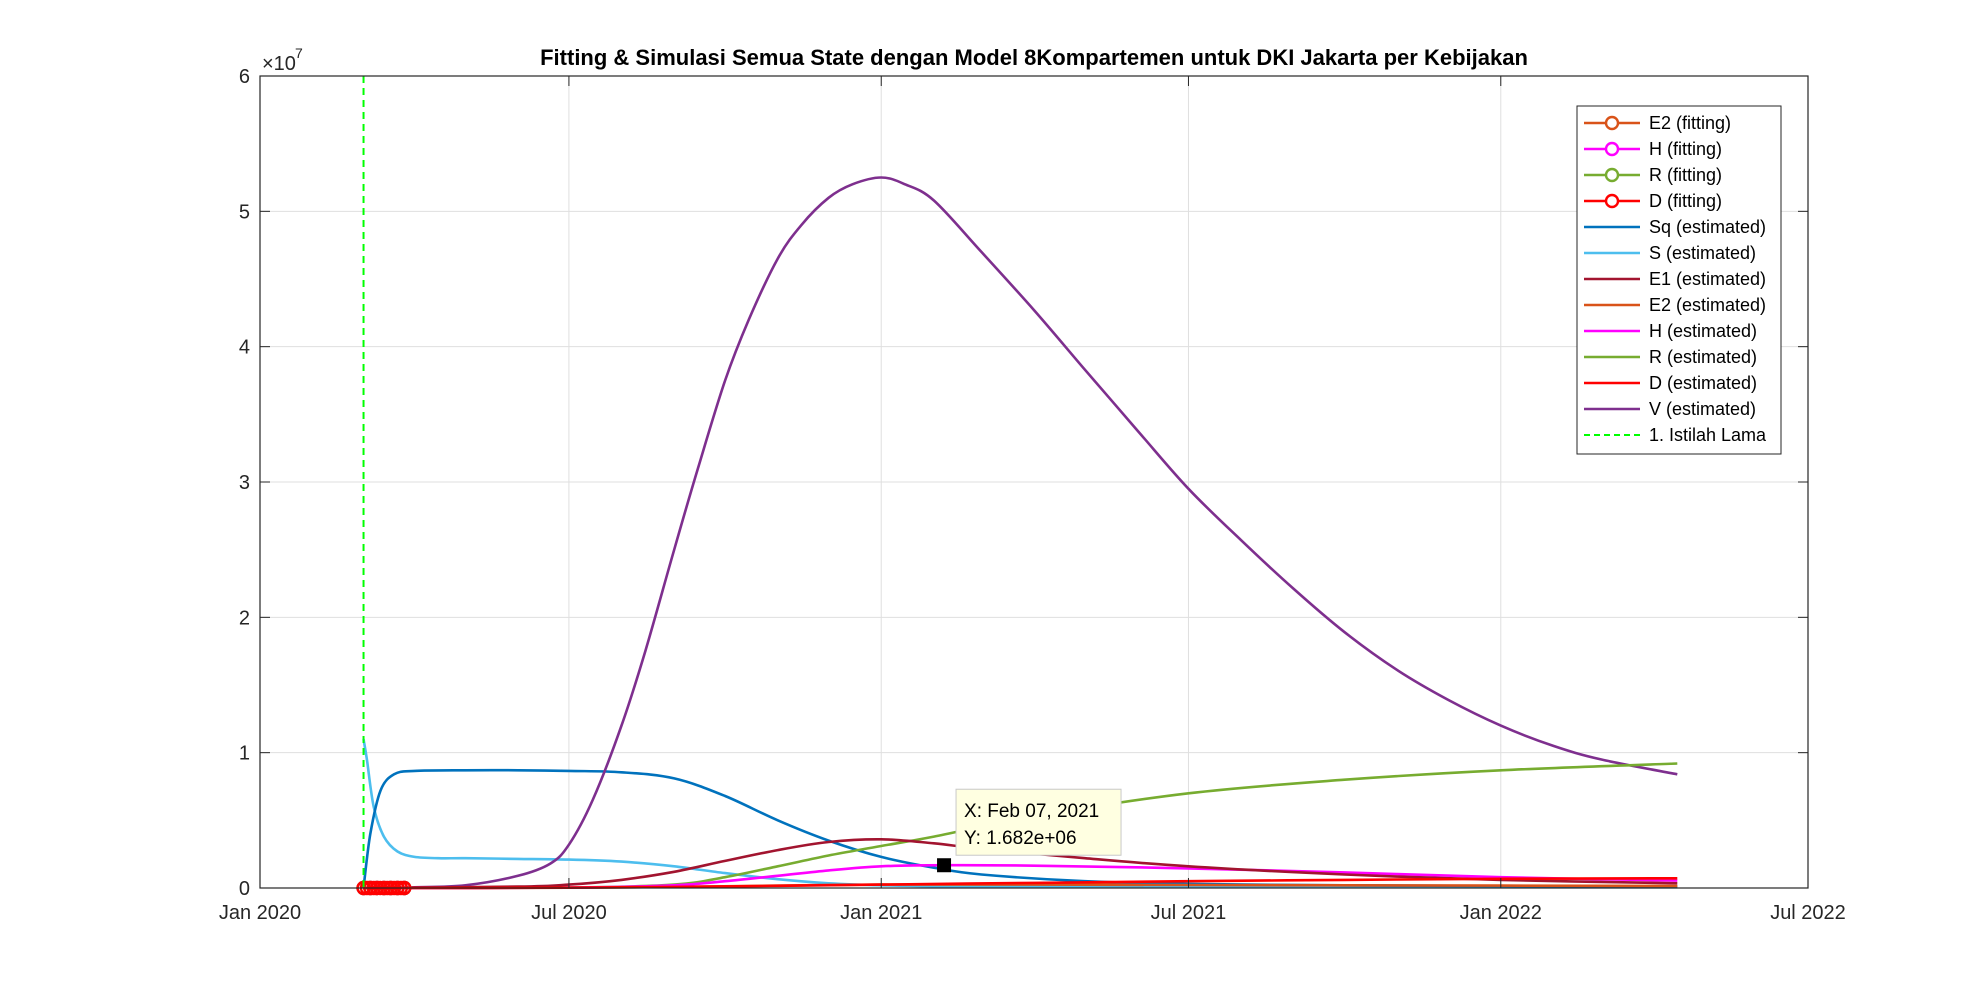 Image resolution: width=1977 pixels, height=989 pixels. I want to click on y-tick-label: 6, so click(244, 77).